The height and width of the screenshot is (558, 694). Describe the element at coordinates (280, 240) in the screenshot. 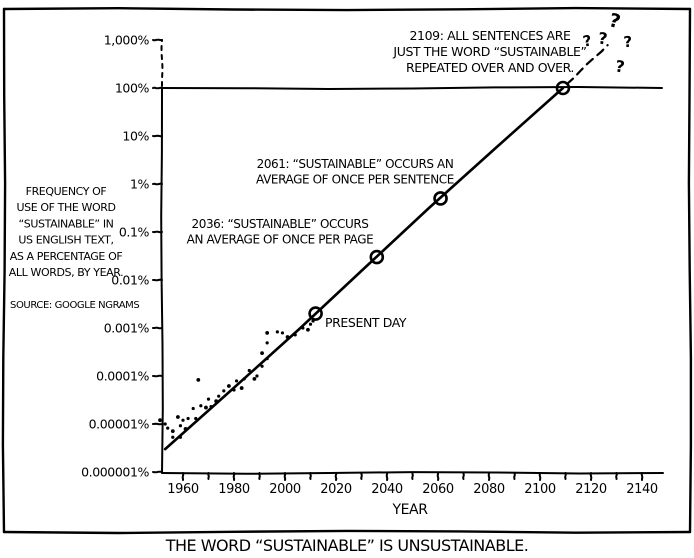

I see `annotation-a2036-line: AN AVERAGE OF ONCE PER PAGE` at that location.